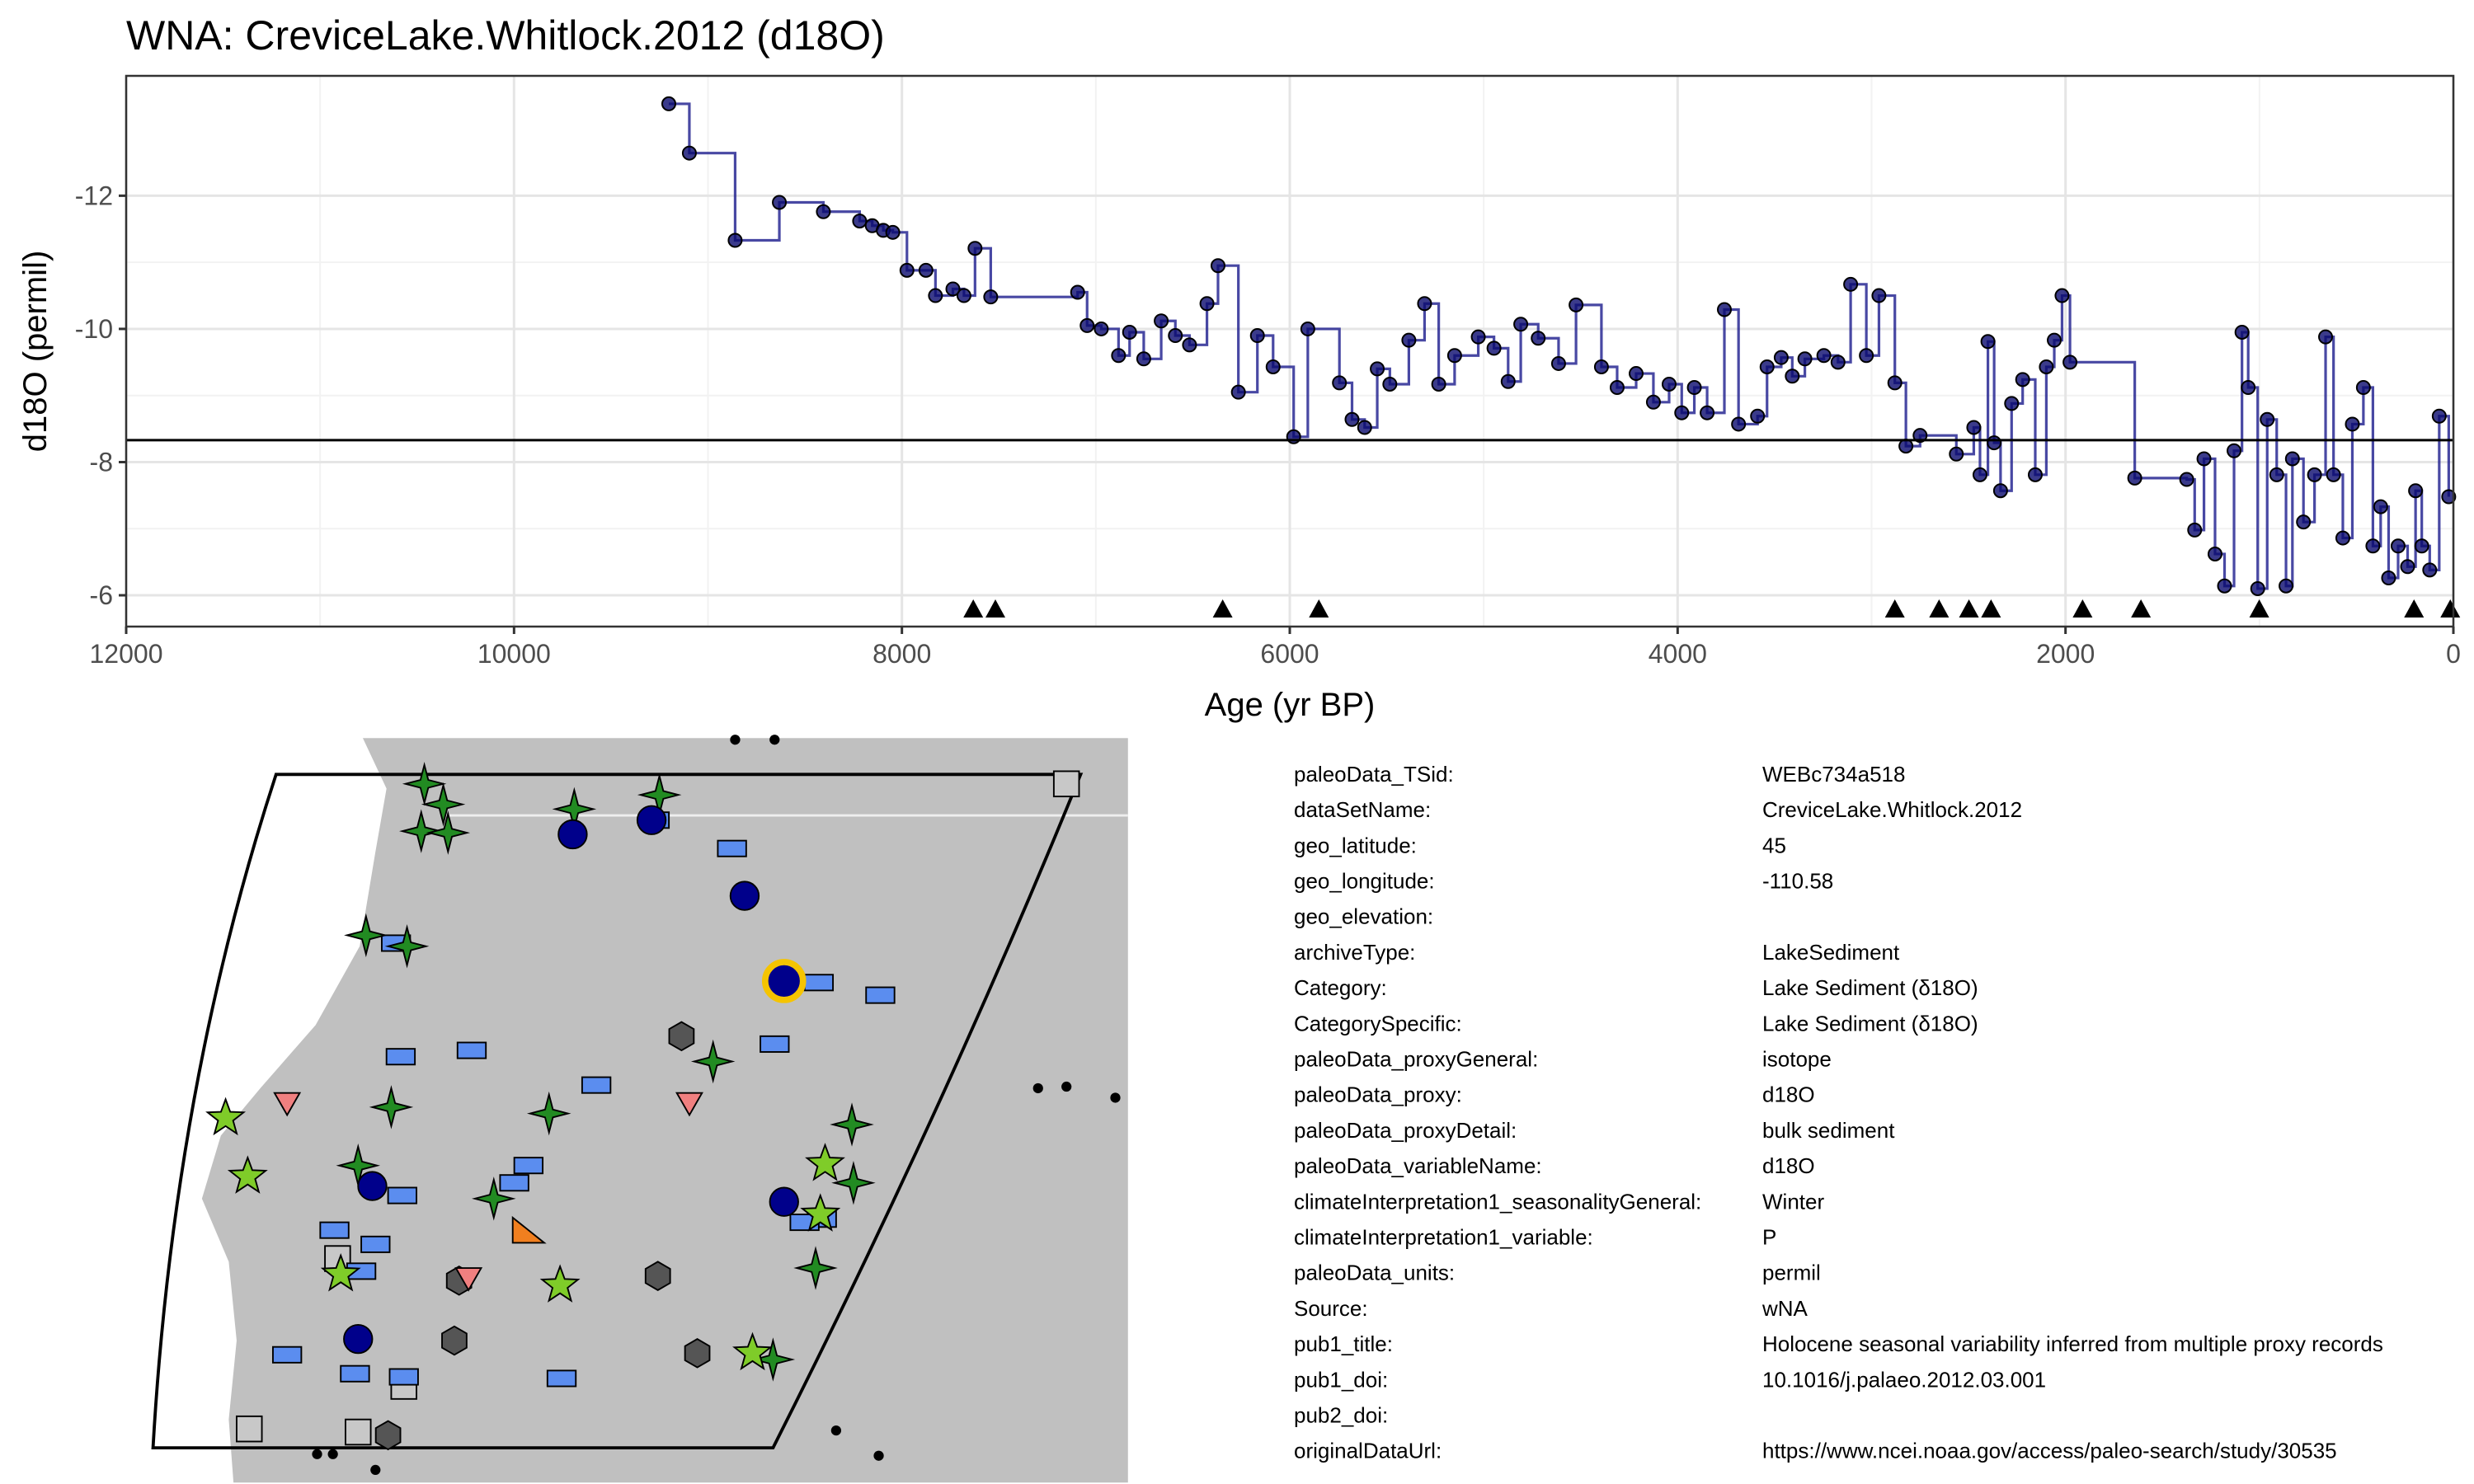 This screenshot has height=1484, width=2474. I want to click on metadata-key: CategorySpecific:, so click(1378, 1024).